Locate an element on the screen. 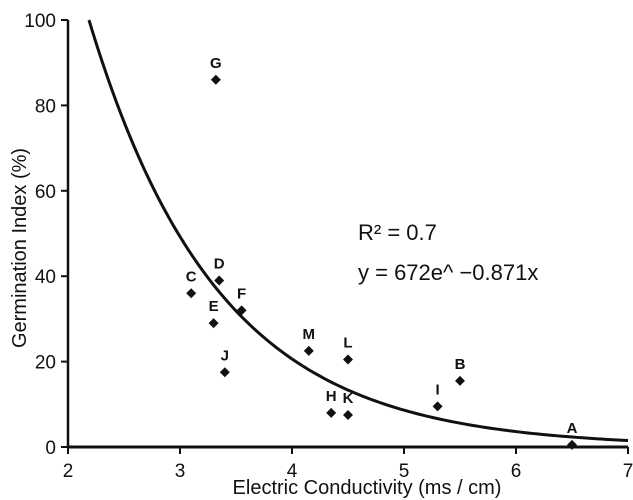 This screenshot has width=633, height=500. data-point-m is located at coordinates (308, 350).